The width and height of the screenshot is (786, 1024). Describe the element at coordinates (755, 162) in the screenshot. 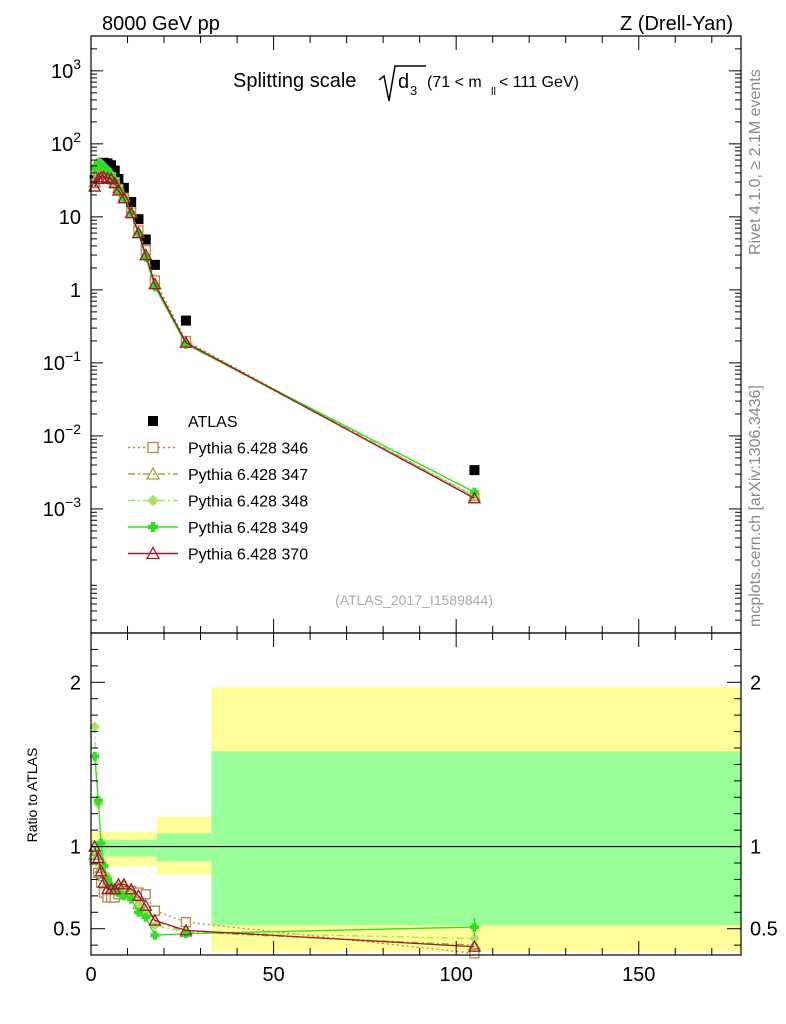

I see `rivet-version-label: Rivet 4.1.0, ≥ 2.1M events` at that location.